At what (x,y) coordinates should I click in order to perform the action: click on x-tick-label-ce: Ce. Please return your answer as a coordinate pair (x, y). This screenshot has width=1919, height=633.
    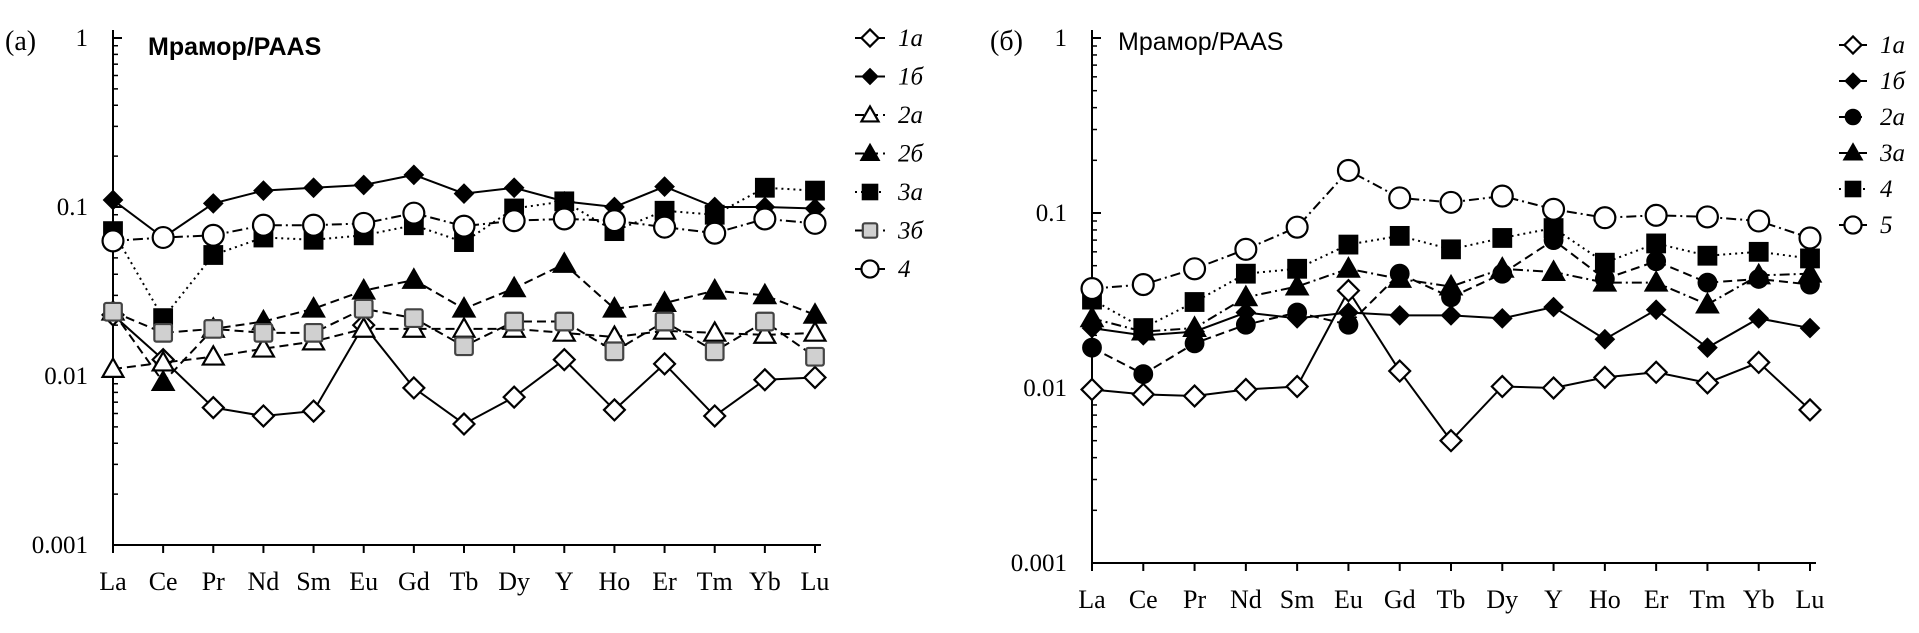
    Looking at the image, I should click on (163, 581).